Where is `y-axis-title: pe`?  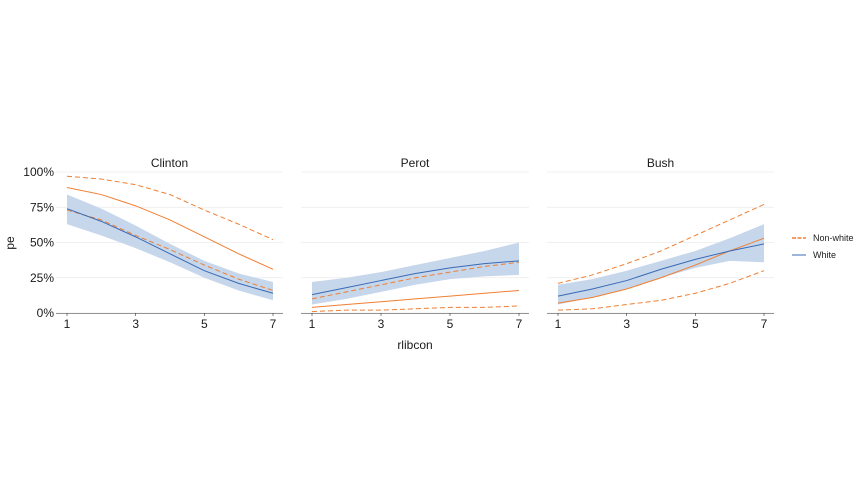 y-axis-title: pe is located at coordinates (10, 243).